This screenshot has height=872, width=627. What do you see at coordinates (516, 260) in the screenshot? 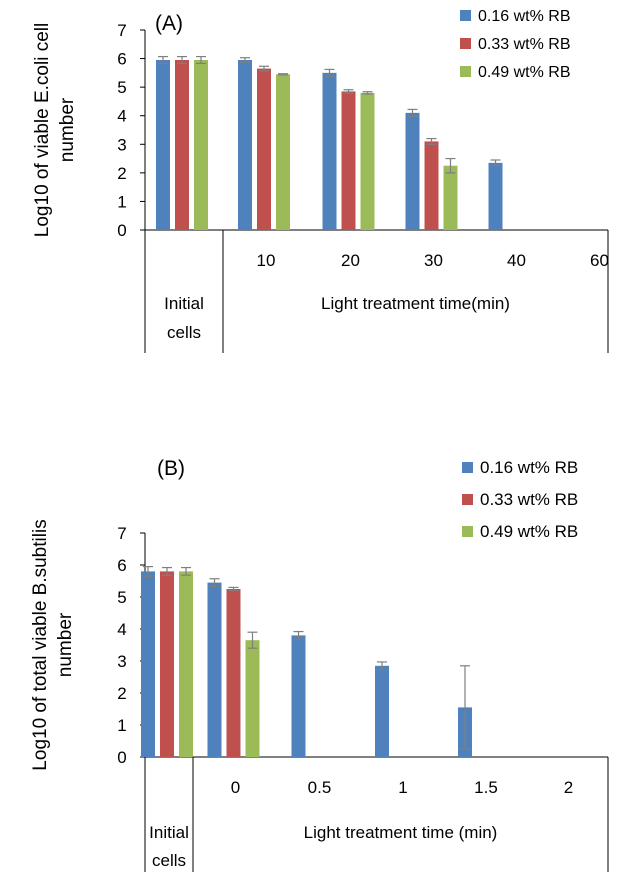
I see `x-tick-label: 40` at bounding box center [516, 260].